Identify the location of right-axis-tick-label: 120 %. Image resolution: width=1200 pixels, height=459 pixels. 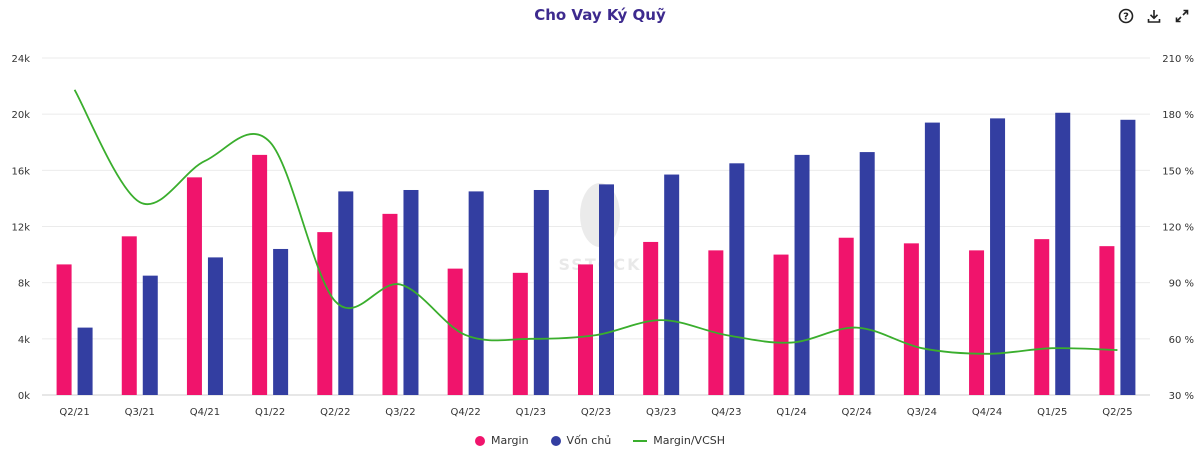
(1178, 228).